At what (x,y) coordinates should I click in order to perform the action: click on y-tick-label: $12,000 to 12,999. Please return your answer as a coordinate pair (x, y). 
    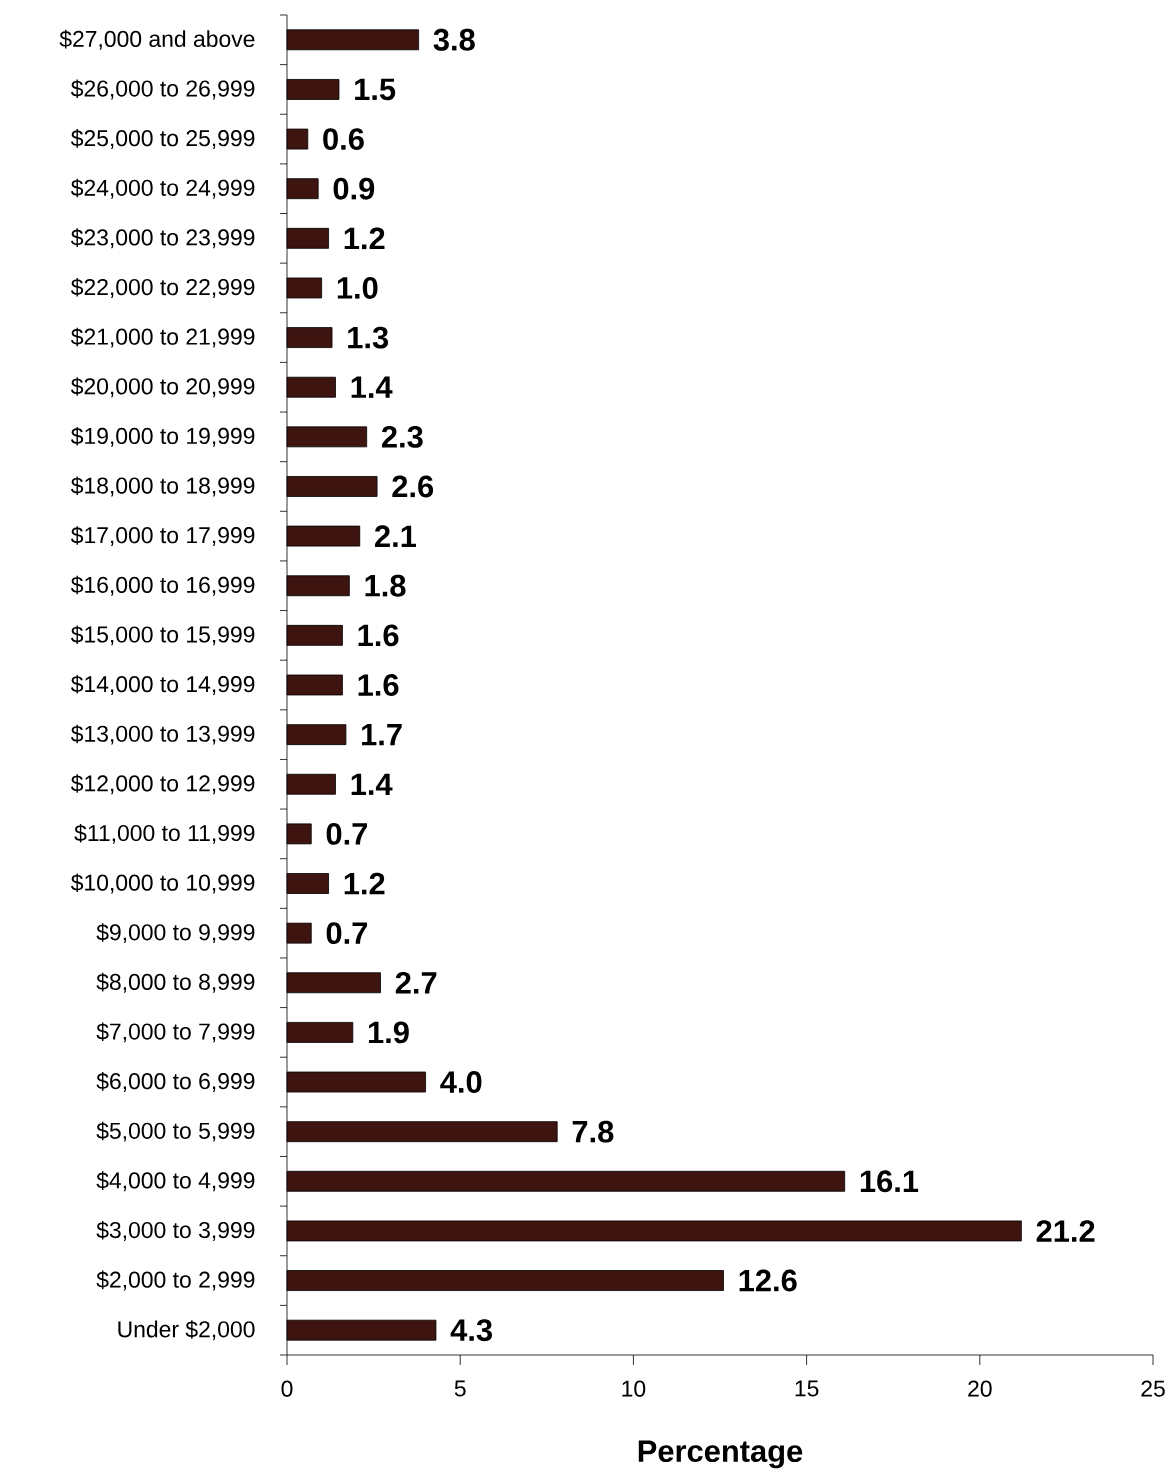
    Looking at the image, I should click on (162, 784).